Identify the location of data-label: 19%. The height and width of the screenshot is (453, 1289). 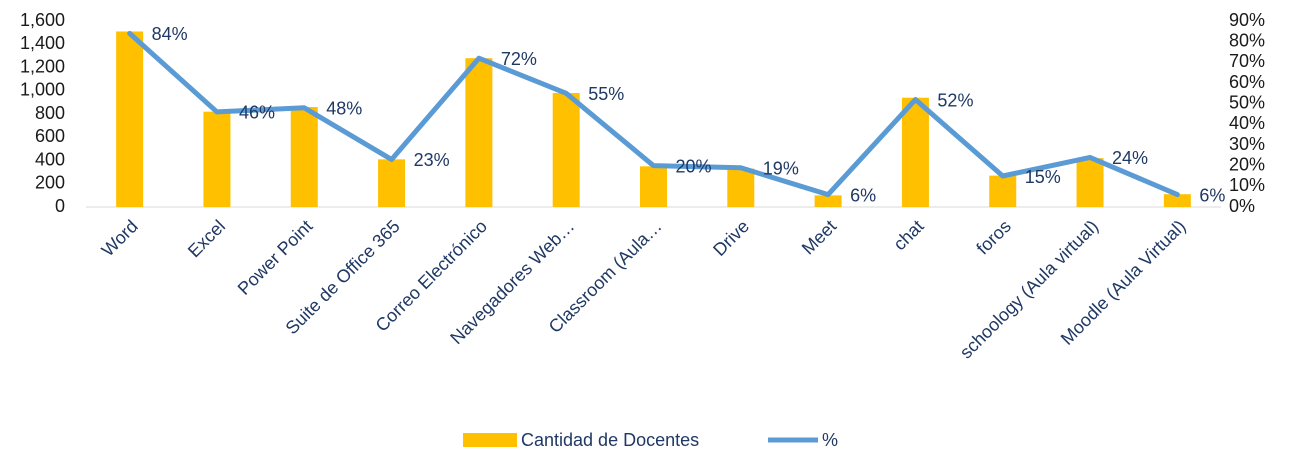
(781, 168).